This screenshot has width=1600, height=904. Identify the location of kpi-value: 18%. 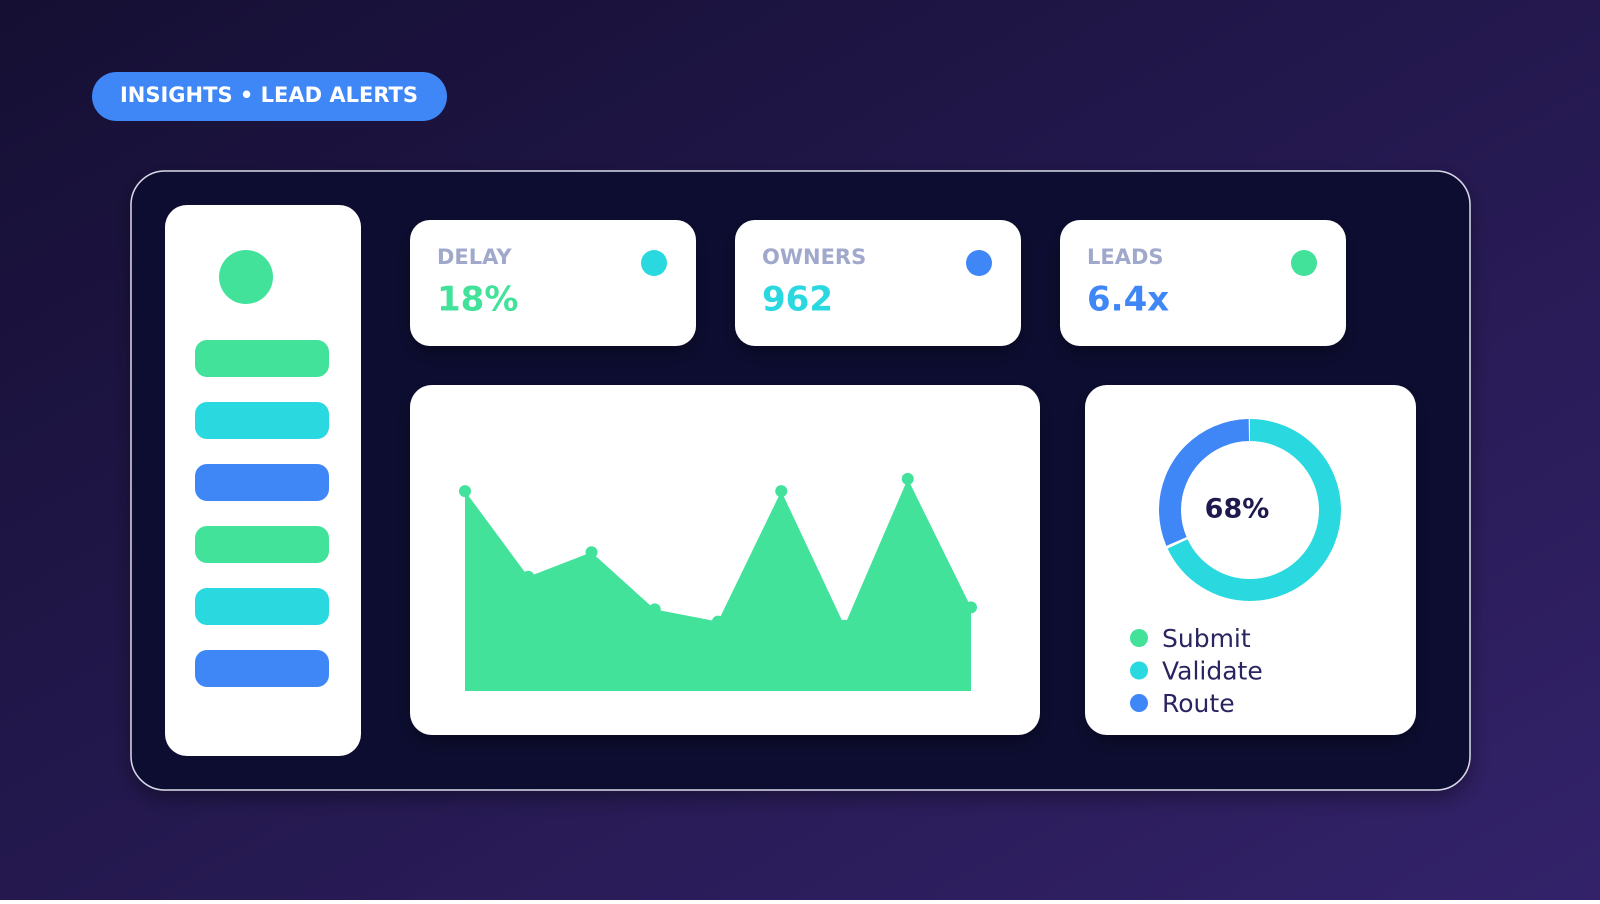
(477, 300).